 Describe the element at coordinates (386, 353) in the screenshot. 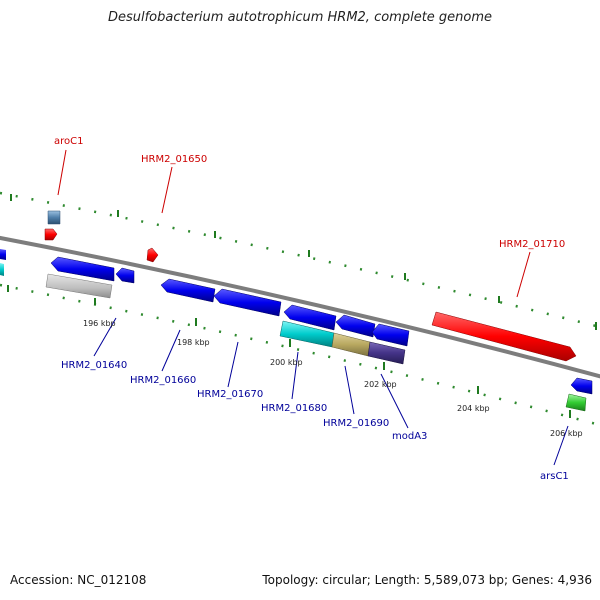

I see `feature-modA3` at that location.